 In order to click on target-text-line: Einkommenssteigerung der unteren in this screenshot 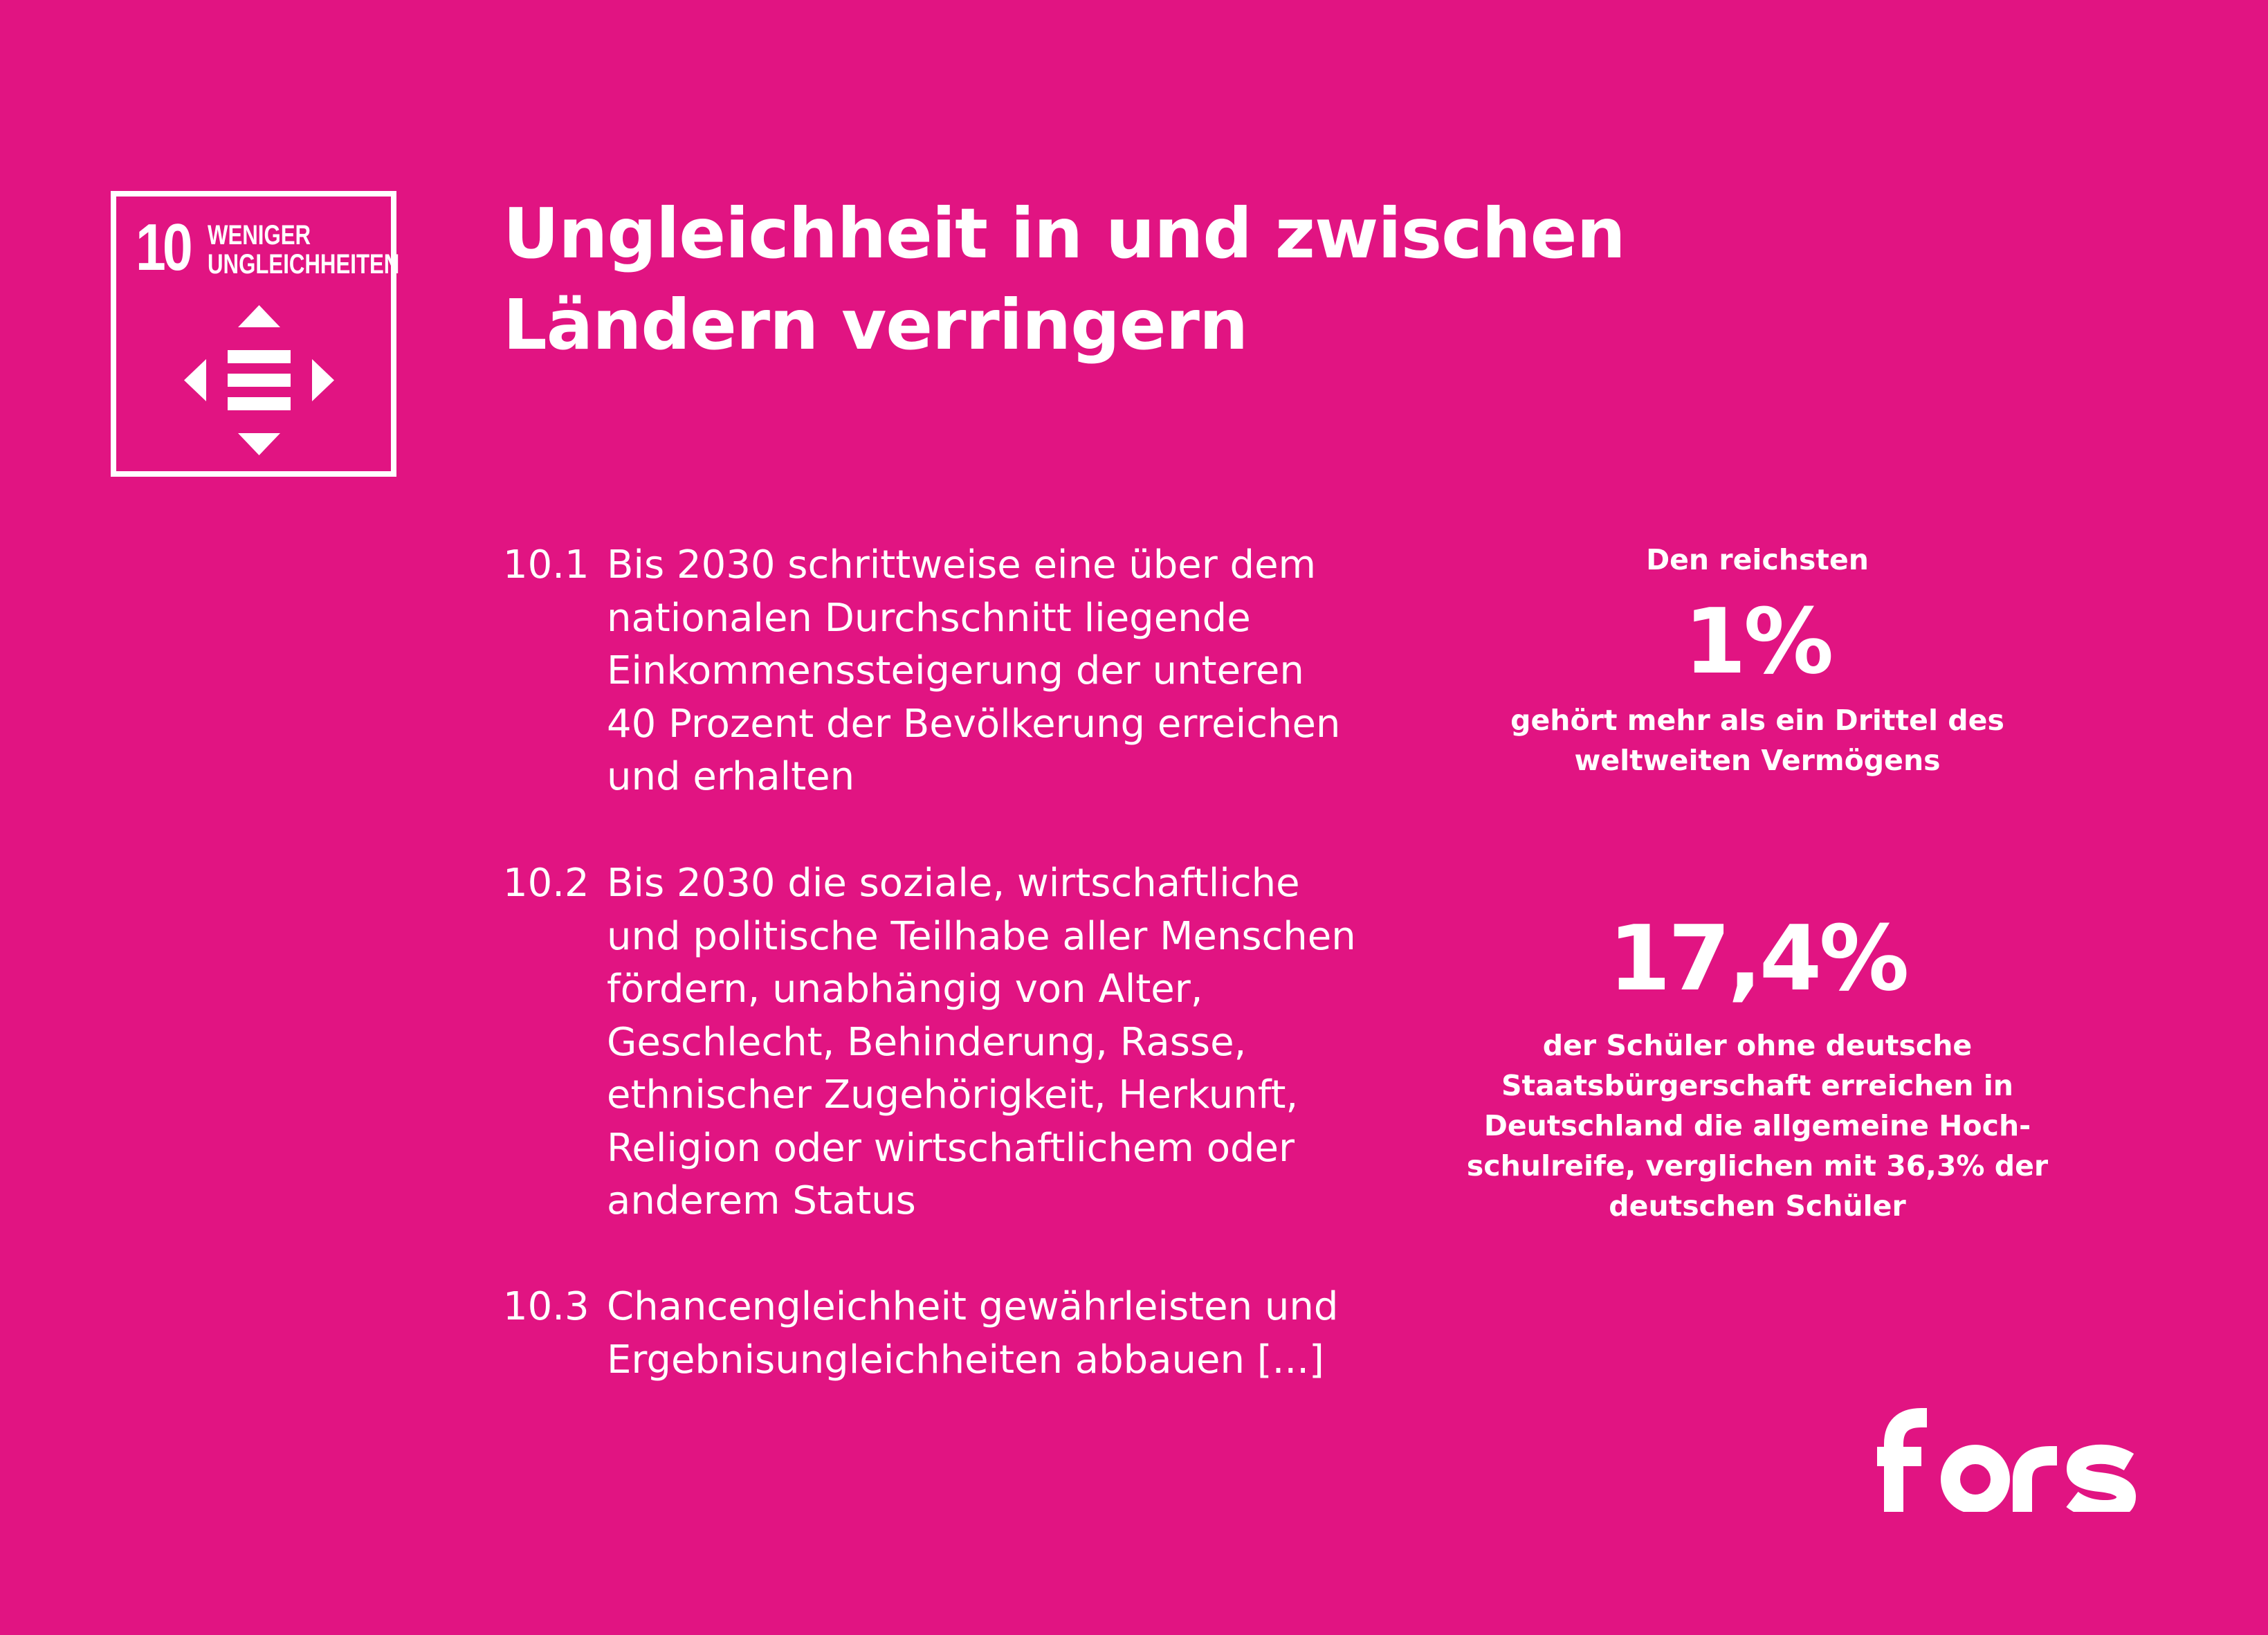, I will do `click(955, 670)`.